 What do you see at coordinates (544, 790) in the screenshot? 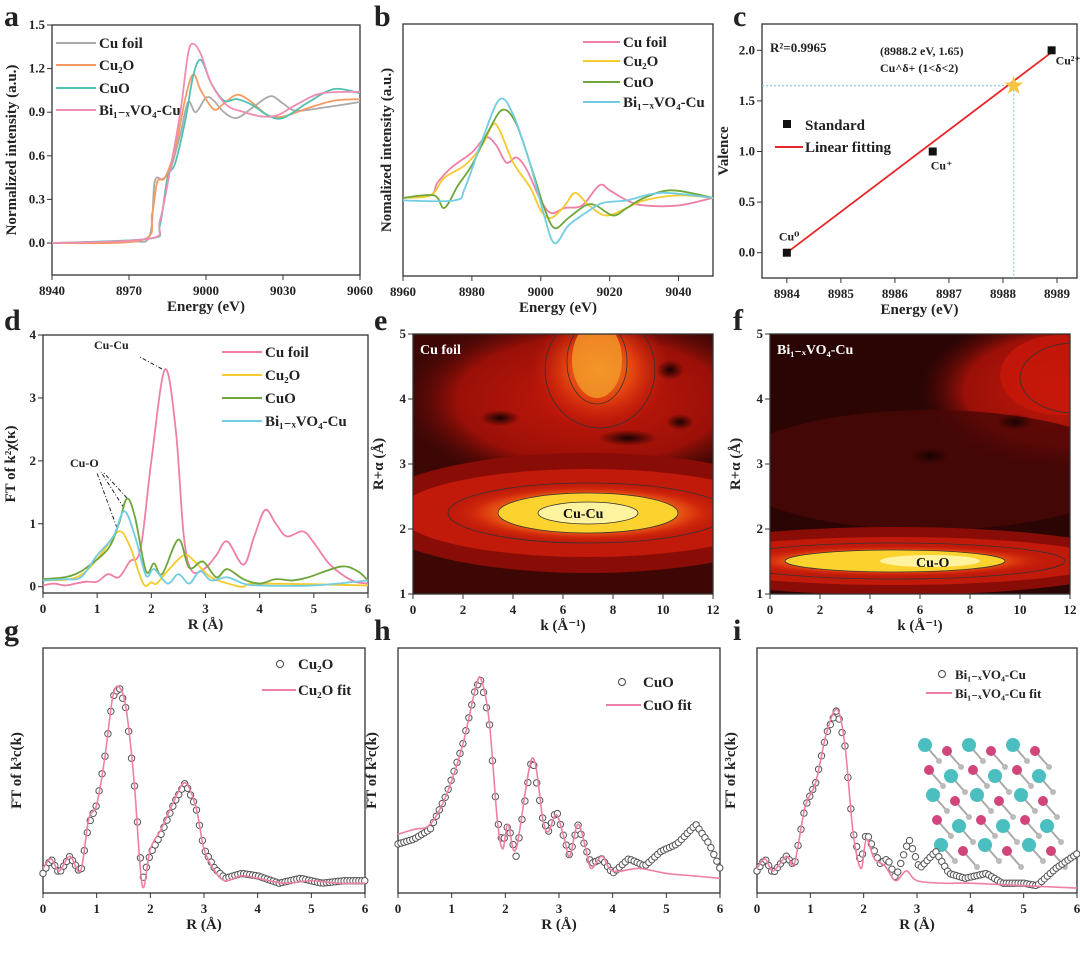
I see `axes-h: 0 1 2 3 4 5 6 R (Å) FT of k³c(k)` at bounding box center [544, 790].